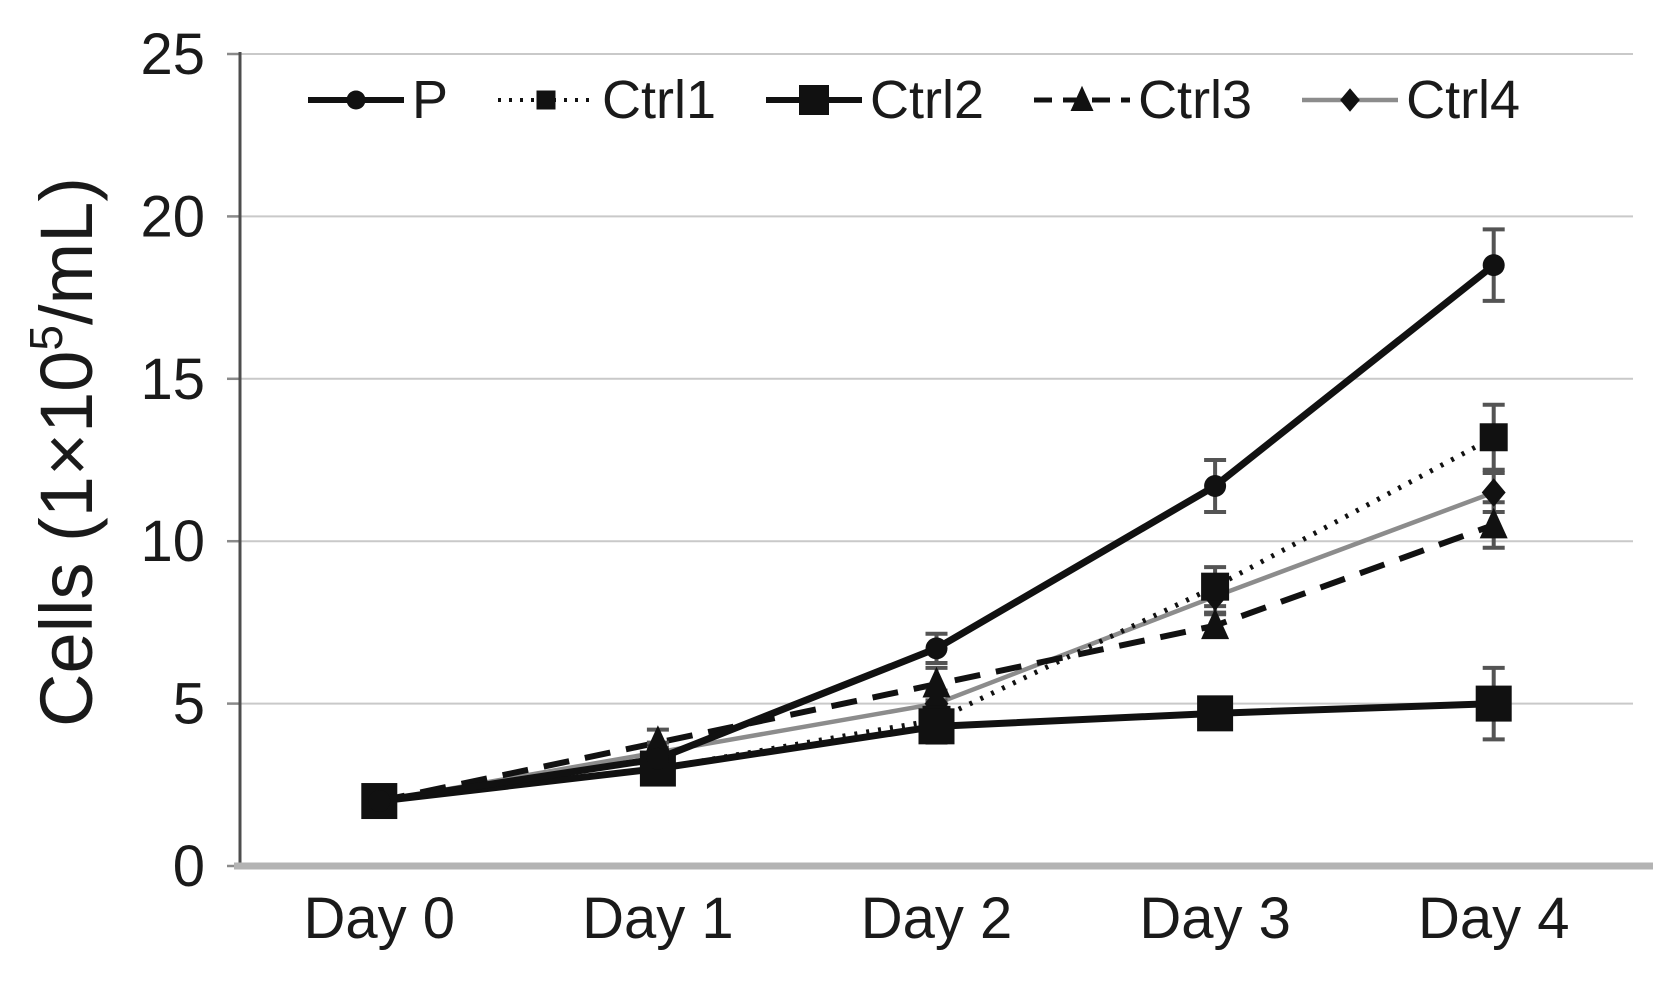 The image size is (1678, 995). Describe the element at coordinates (172, 541) in the screenshot. I see `y-tick-label-10: 10` at that location.